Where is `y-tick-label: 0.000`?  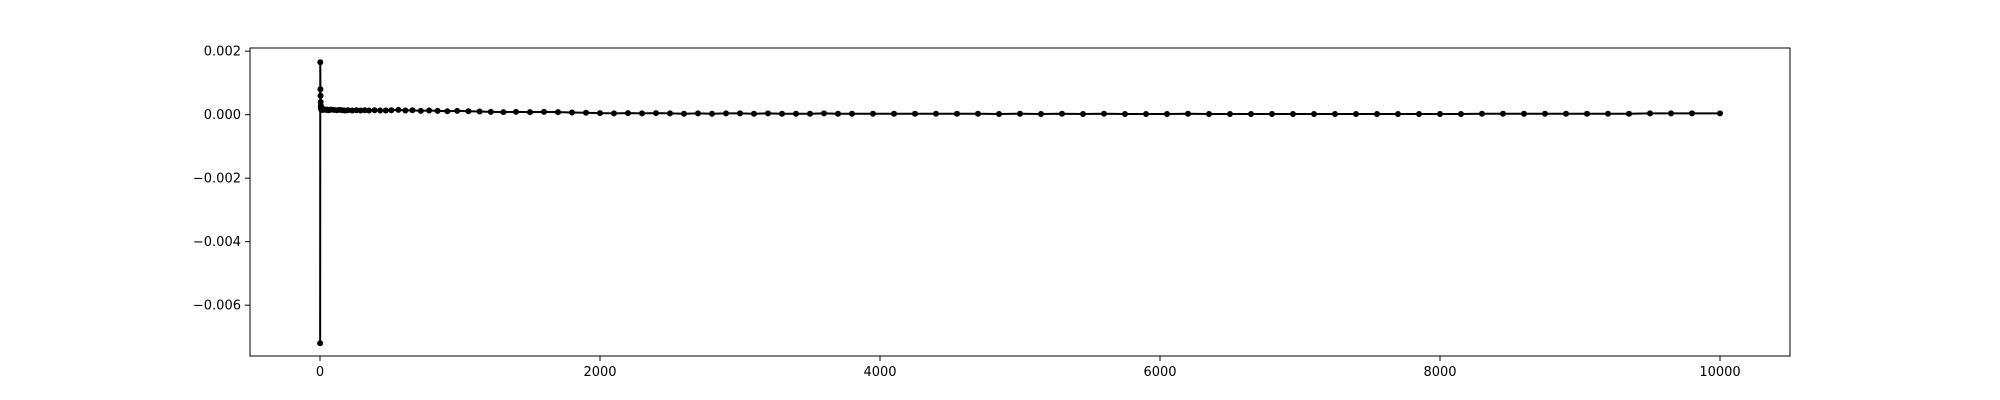
y-tick-label: 0.000 is located at coordinates (222, 115).